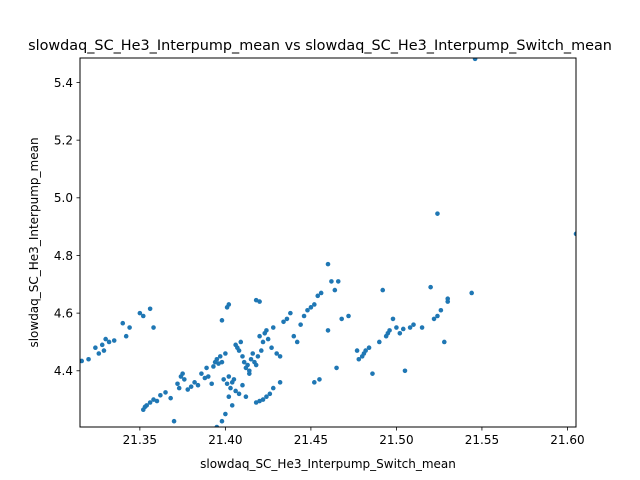 The width and height of the screenshot is (640, 480). I want to click on x-tick-label: 21.50, so click(396, 440).